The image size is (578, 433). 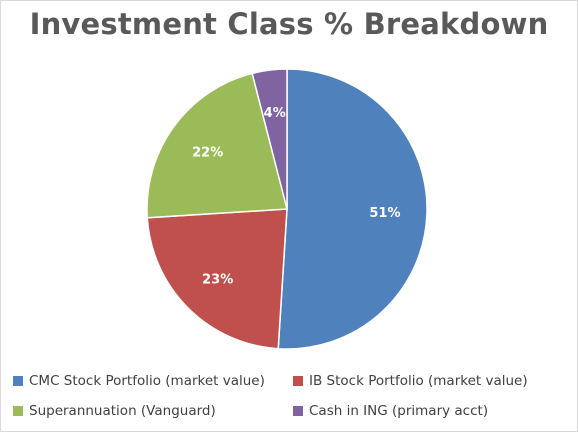 I want to click on data-label-superannuation: 22%, so click(x=207, y=152).